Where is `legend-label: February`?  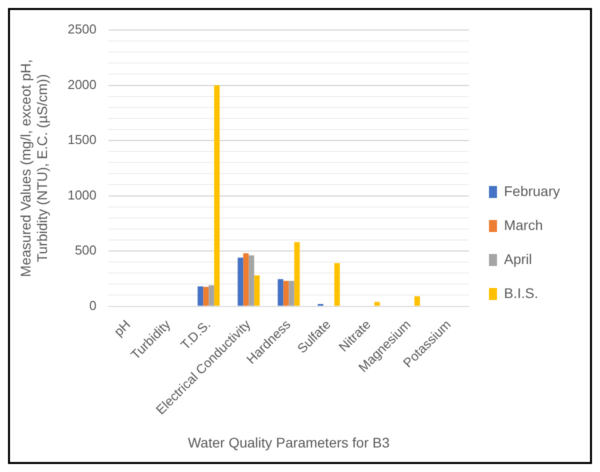 legend-label: February is located at coordinates (532, 190).